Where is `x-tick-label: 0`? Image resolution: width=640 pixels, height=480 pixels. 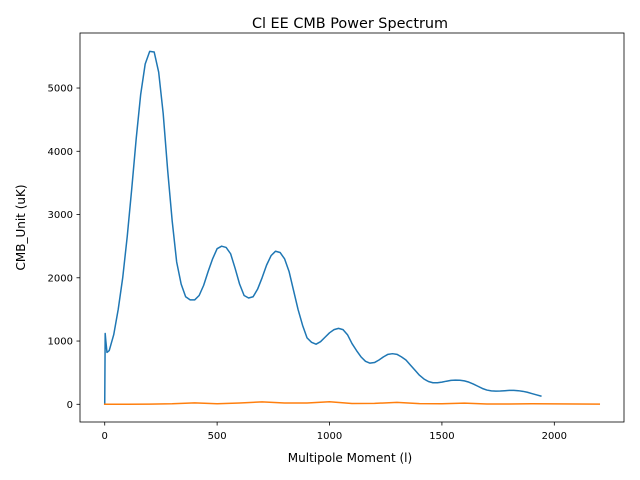
x-tick-label: 0 is located at coordinates (105, 436).